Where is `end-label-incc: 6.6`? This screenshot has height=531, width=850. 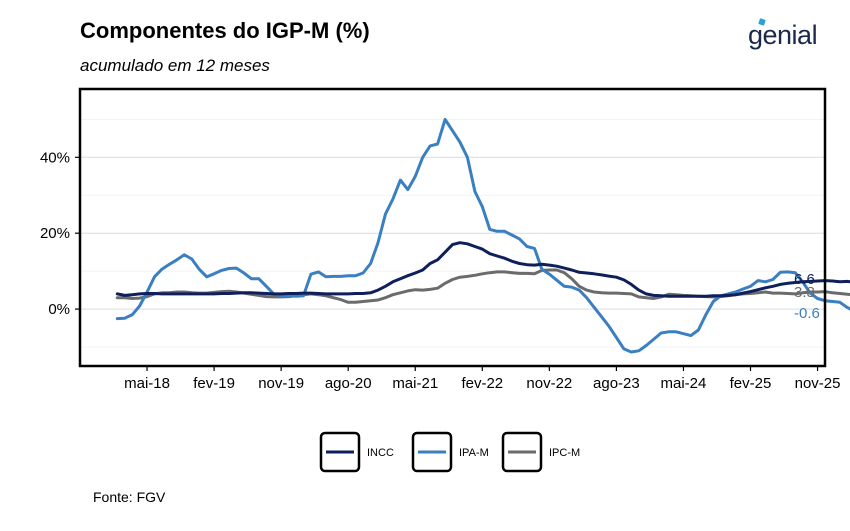 end-label-incc: 6.6 is located at coordinates (804, 279).